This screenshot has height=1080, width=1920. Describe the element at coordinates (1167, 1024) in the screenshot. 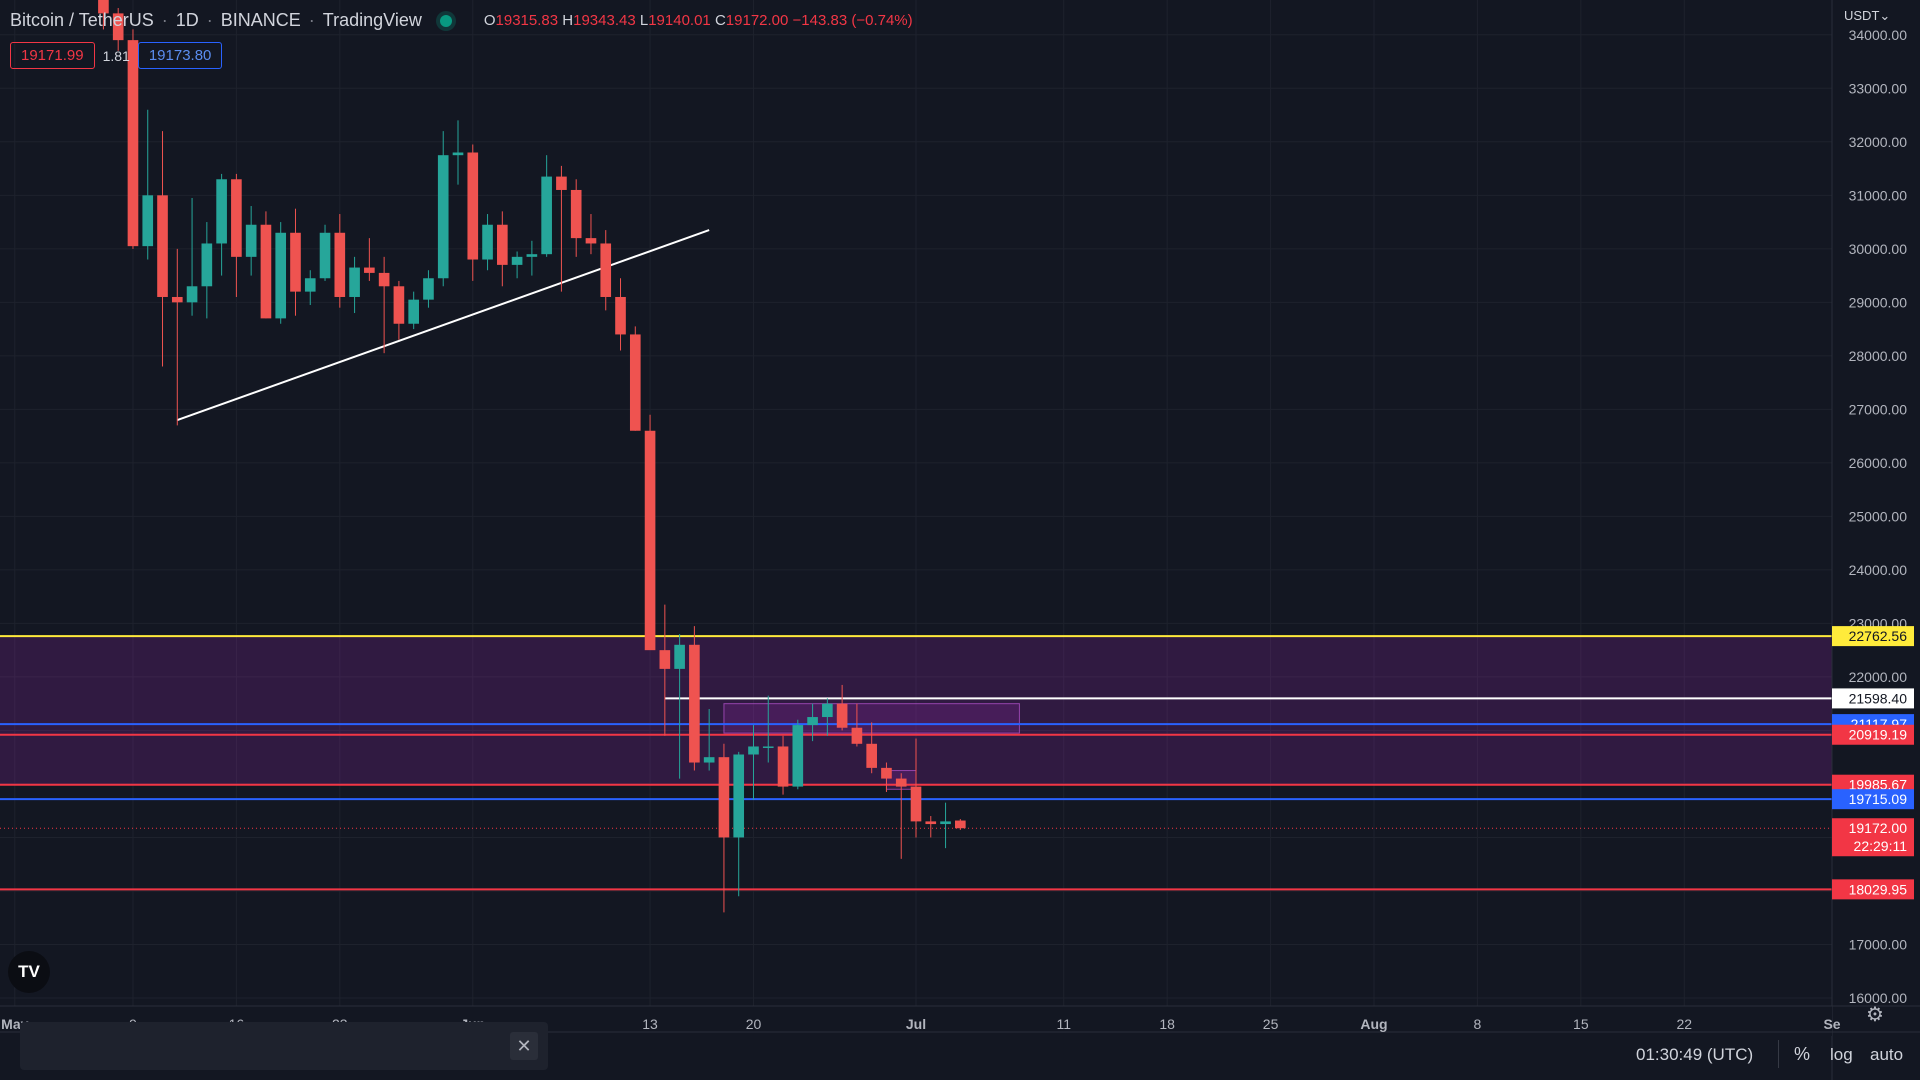

I see `x-tick-label: 18` at that location.